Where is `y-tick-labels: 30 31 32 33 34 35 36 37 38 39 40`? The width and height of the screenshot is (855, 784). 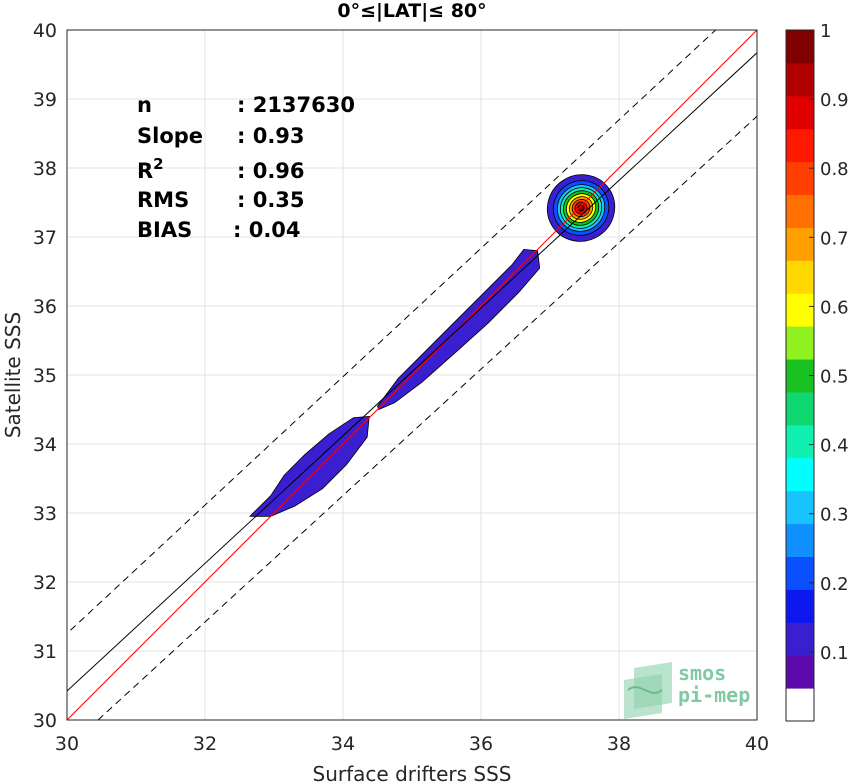
y-tick-labels: 30 31 32 33 34 35 36 37 38 39 40 is located at coordinates (45, 376).